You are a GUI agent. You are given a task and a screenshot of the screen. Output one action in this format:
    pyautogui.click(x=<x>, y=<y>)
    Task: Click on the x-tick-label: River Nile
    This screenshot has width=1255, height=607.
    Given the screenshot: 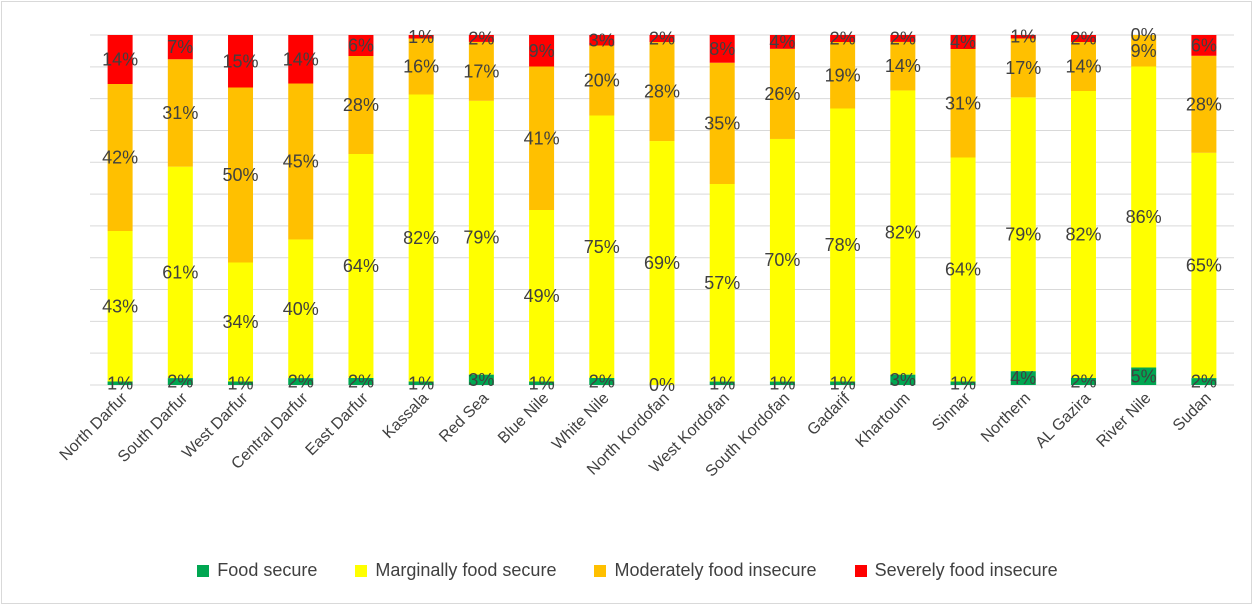 What is the action you would take?
    pyautogui.click(x=1123, y=420)
    